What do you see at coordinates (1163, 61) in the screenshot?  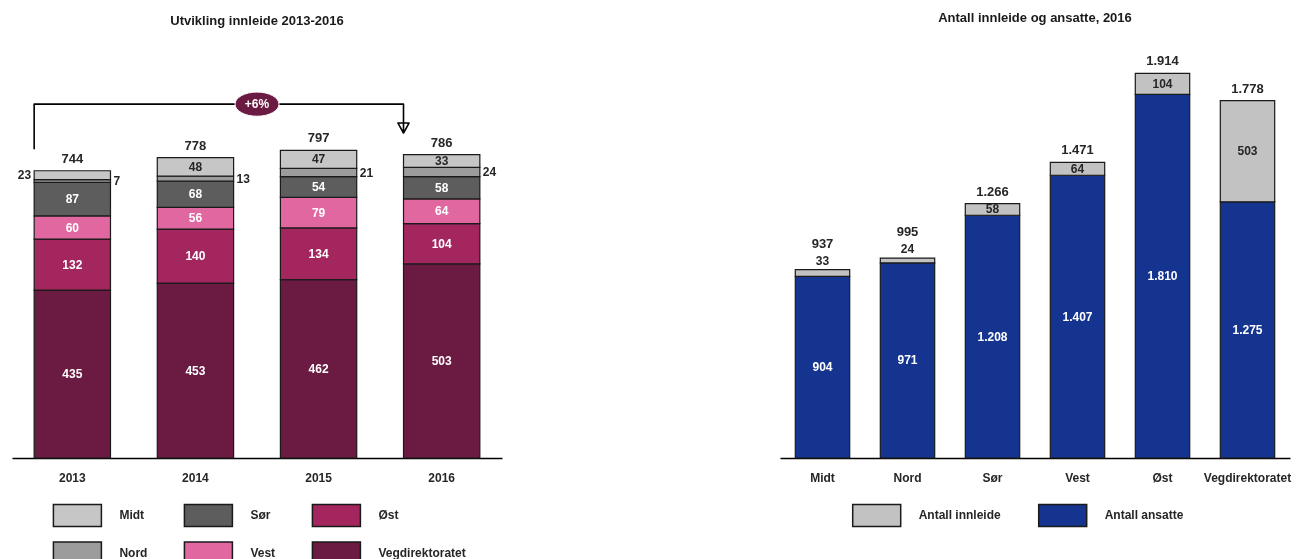 I see `total-label: 1.914` at bounding box center [1163, 61].